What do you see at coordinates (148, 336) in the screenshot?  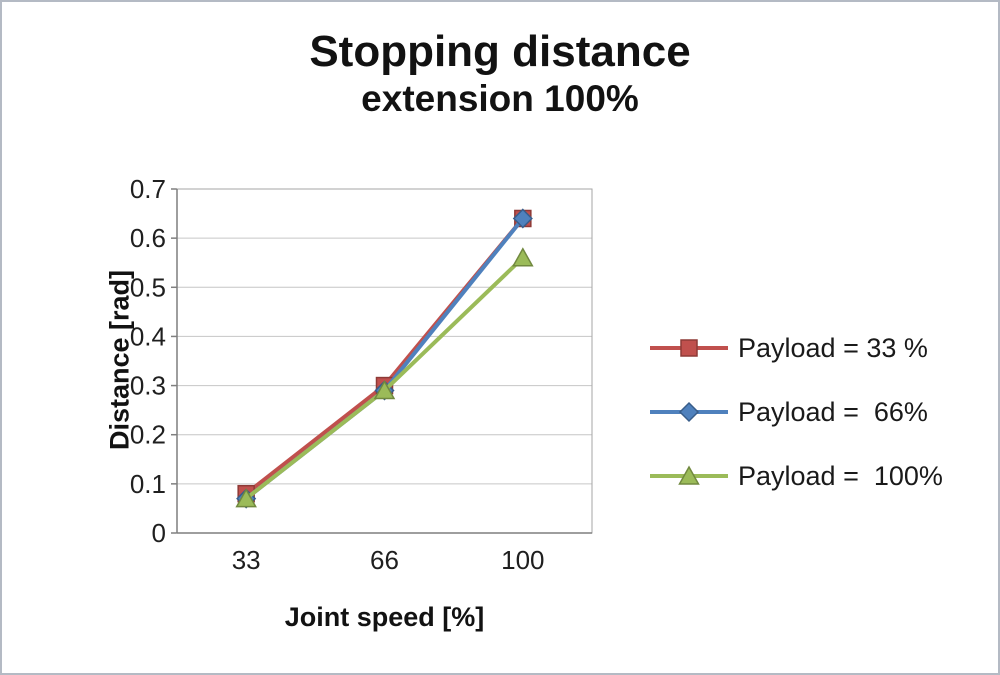 I see `y-tick-label: 0.4` at bounding box center [148, 336].